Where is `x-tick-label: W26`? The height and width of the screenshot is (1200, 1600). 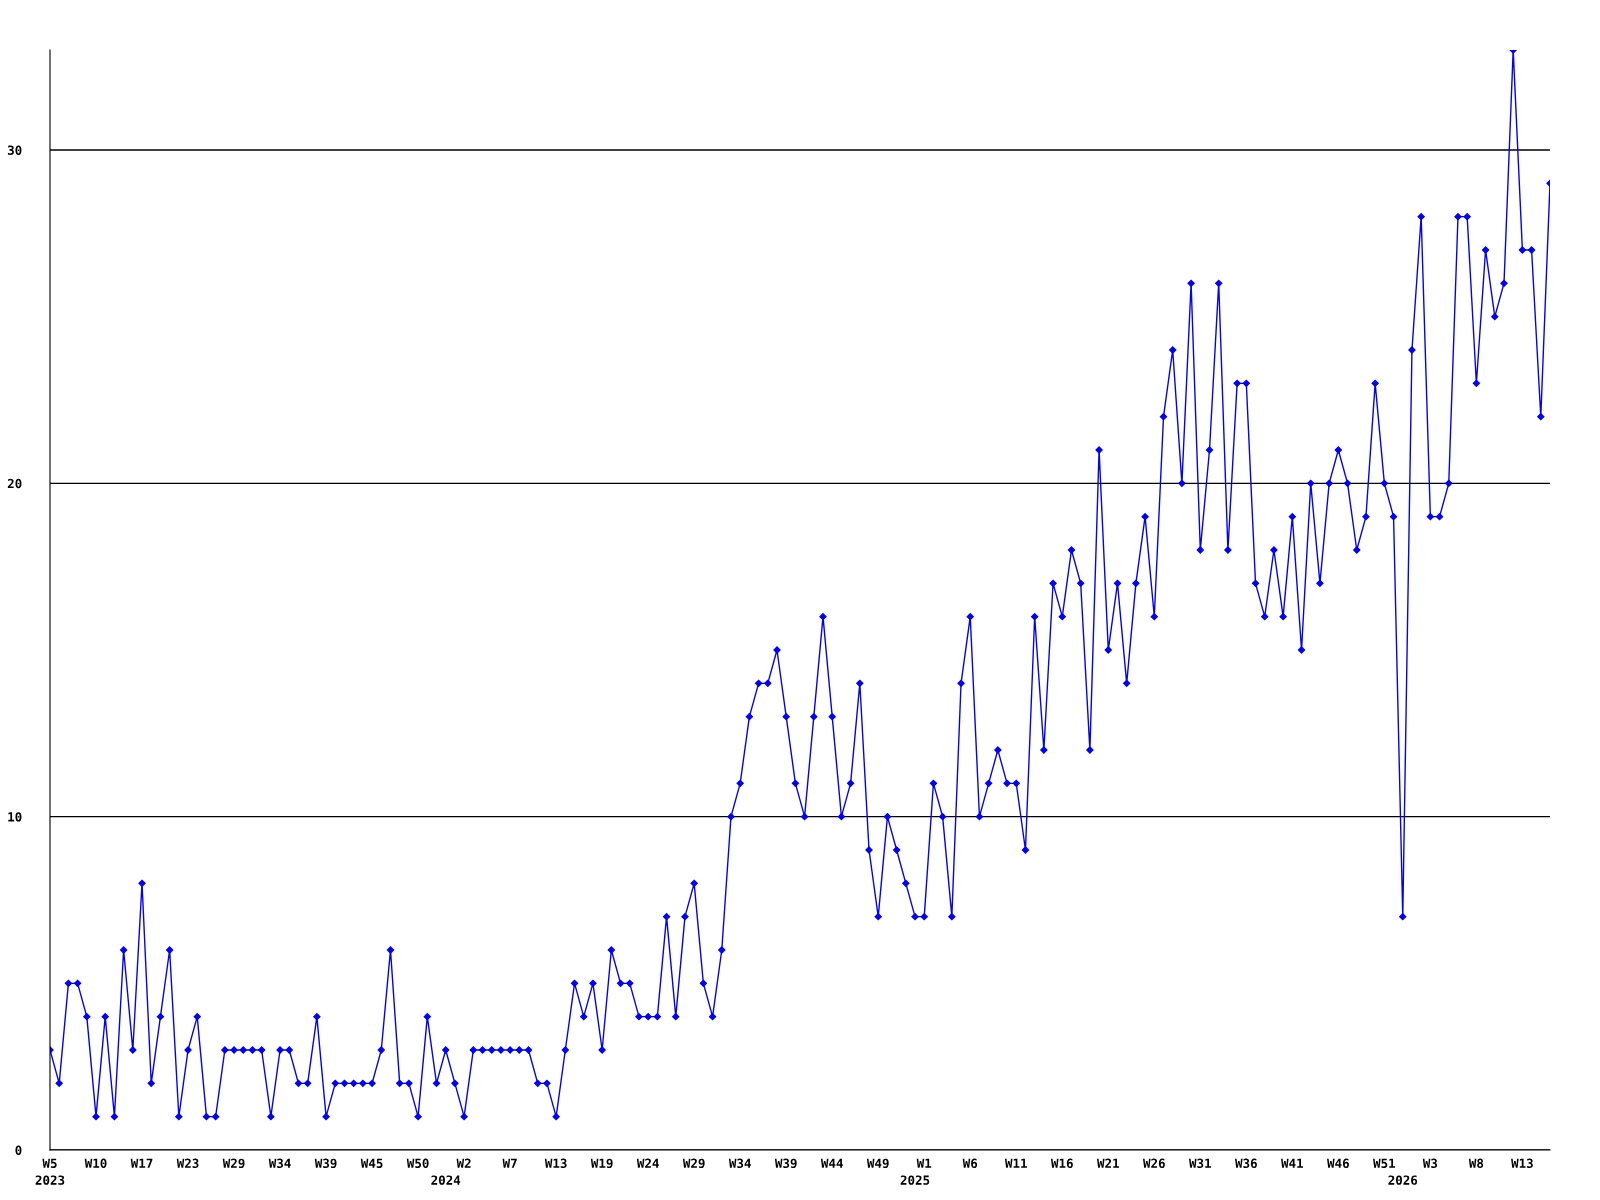 x-tick-label: W26 is located at coordinates (1154, 1163).